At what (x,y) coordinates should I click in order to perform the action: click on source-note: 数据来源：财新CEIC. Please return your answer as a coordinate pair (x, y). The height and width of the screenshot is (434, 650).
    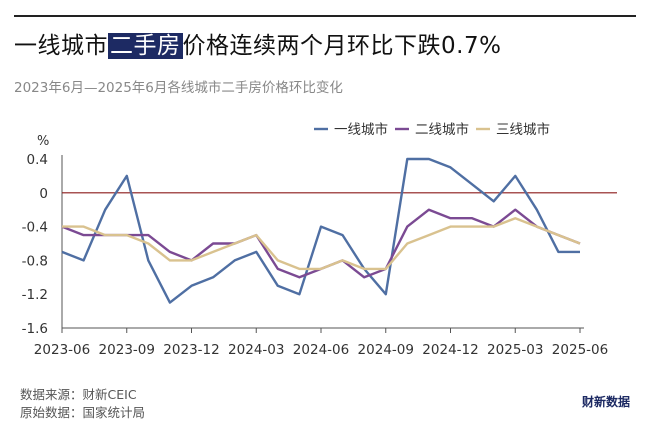
    Looking at the image, I should click on (78, 394).